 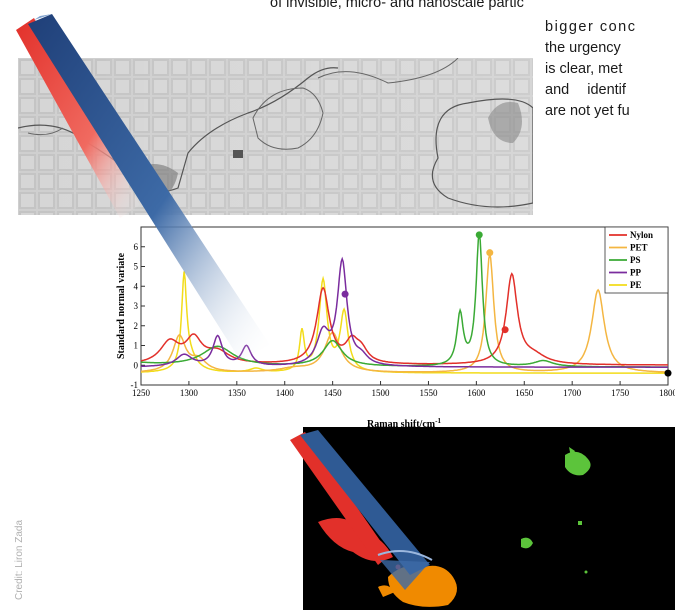 What do you see at coordinates (635, 273) in the screenshot?
I see `legend-label-pp: PP` at bounding box center [635, 273].